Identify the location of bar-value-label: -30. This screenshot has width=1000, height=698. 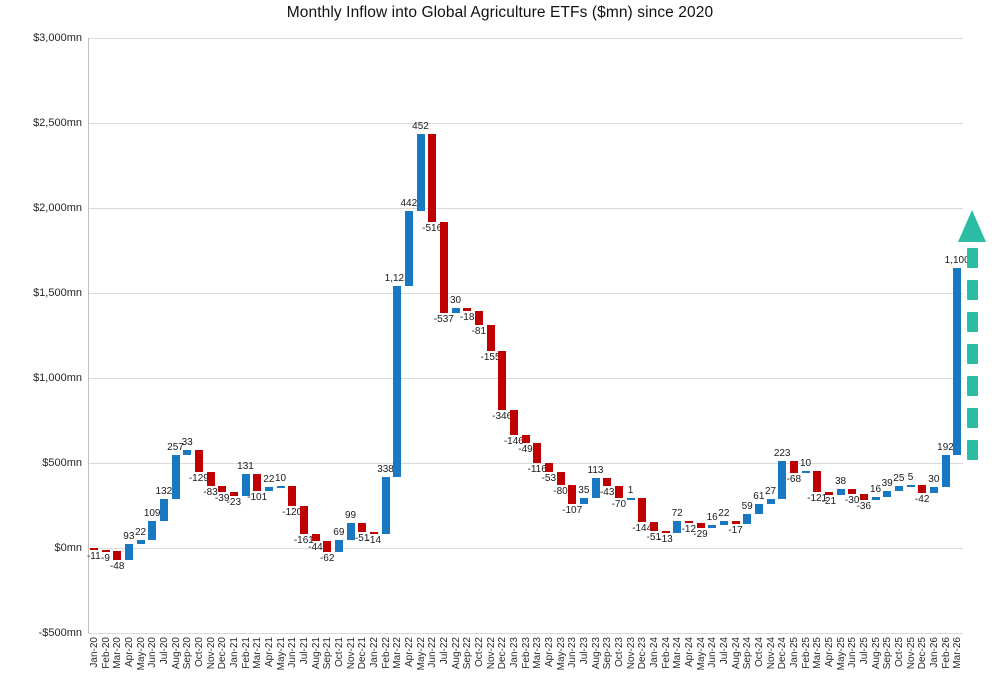
(852, 500).